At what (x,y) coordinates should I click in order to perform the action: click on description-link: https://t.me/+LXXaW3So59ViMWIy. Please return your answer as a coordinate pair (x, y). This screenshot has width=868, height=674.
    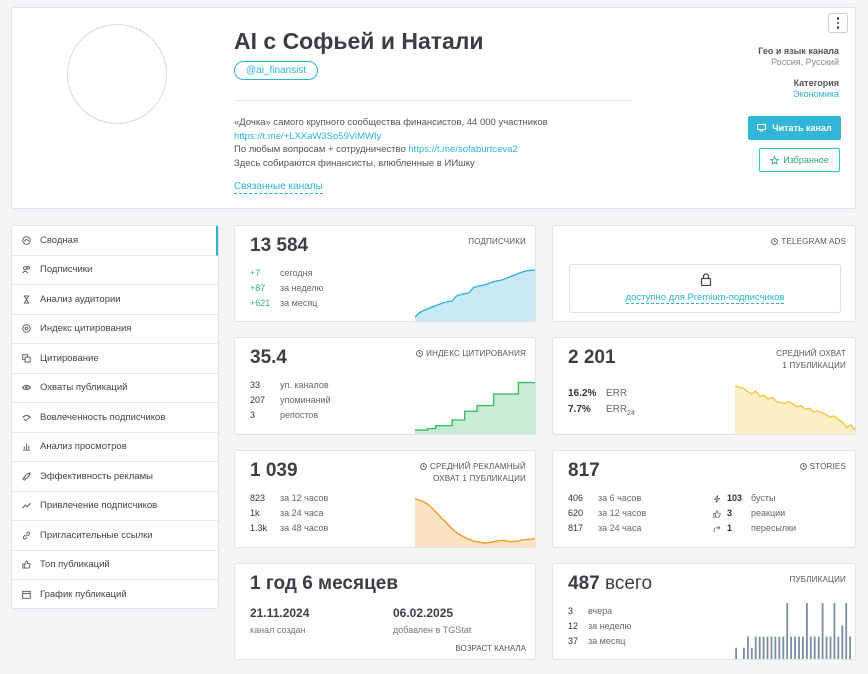
    Looking at the image, I should click on (308, 136).